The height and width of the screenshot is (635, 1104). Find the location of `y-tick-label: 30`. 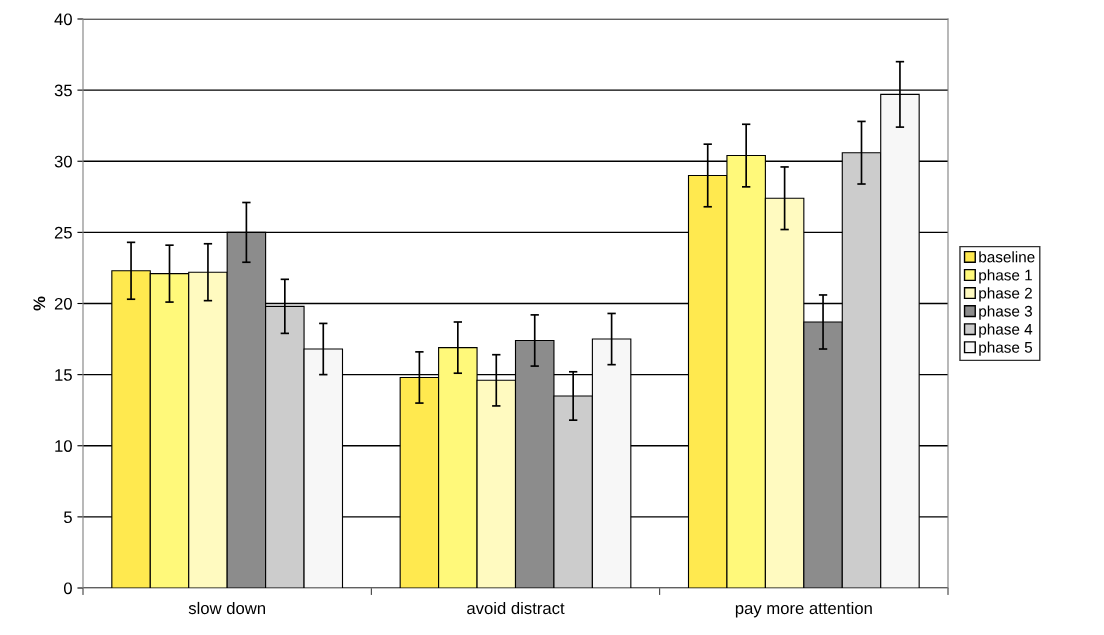

y-tick-label: 30 is located at coordinates (63, 161).